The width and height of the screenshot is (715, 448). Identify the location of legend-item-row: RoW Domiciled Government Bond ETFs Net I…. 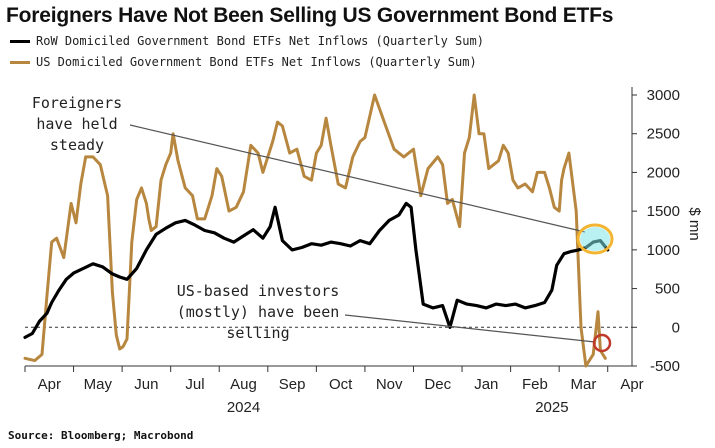
(247, 41).